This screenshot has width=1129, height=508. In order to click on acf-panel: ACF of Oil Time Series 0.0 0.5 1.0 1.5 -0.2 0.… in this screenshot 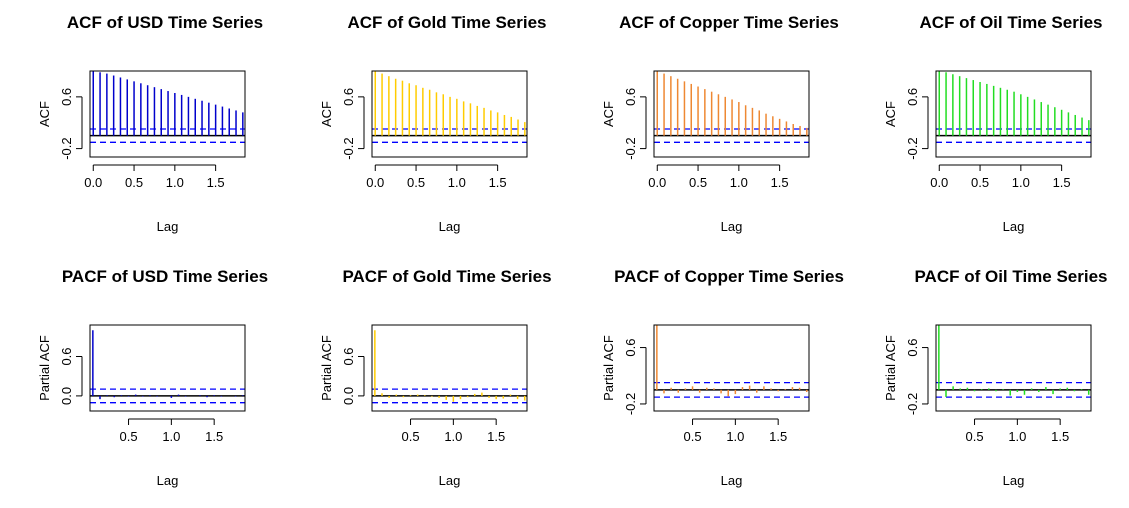, I will do `click(992, 123)`.